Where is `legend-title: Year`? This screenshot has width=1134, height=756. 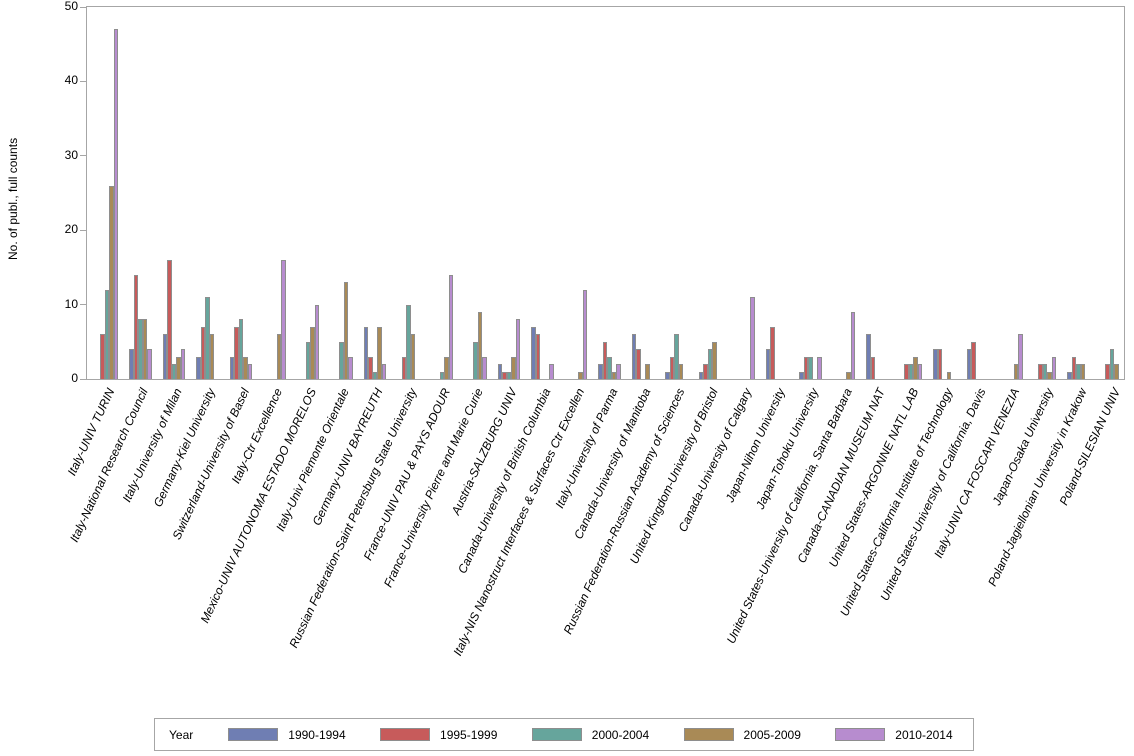 legend-title: Year is located at coordinates (181, 734).